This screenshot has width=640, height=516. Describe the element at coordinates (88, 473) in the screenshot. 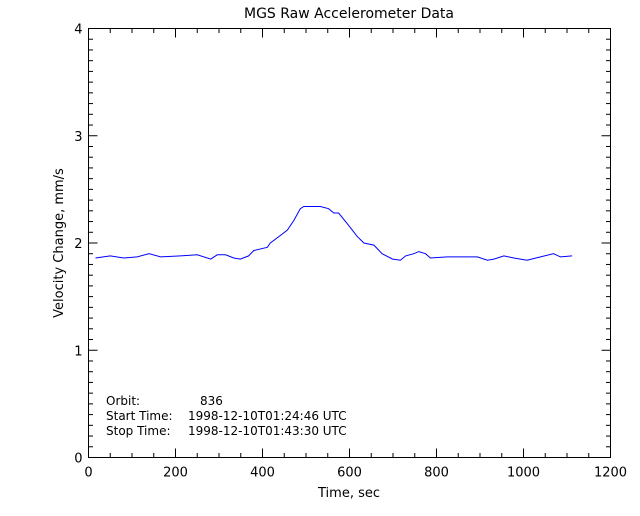

I see `x-tick-label: 0` at that location.